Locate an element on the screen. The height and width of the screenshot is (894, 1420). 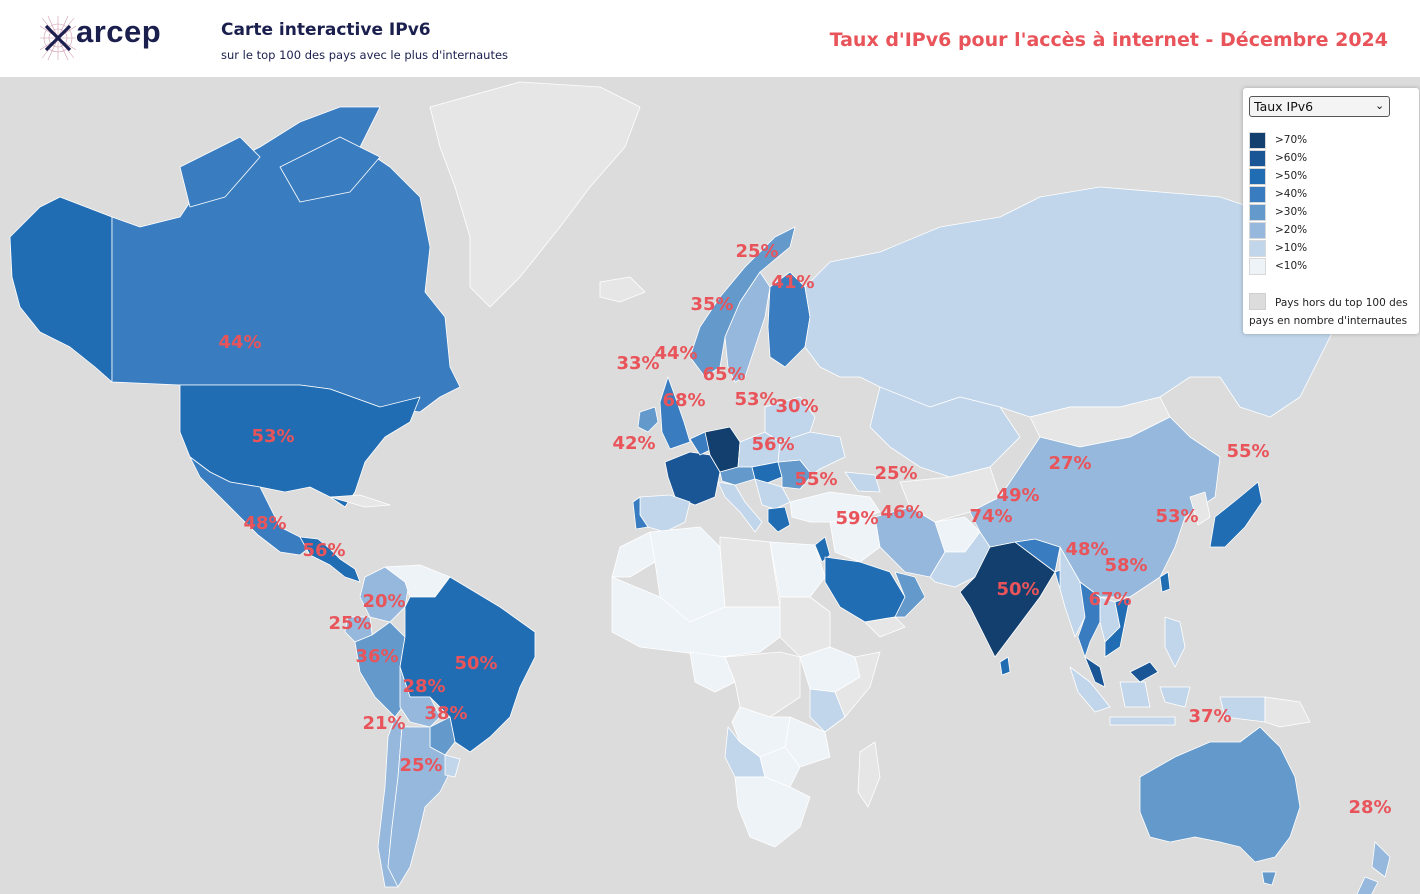
label-portugal: 42% is located at coordinates (633, 443).